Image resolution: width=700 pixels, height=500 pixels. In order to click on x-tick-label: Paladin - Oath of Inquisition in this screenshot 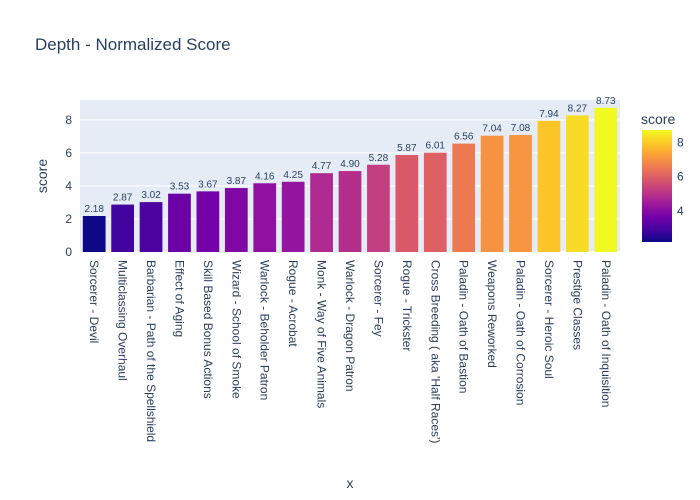, I will do `click(606, 333)`.